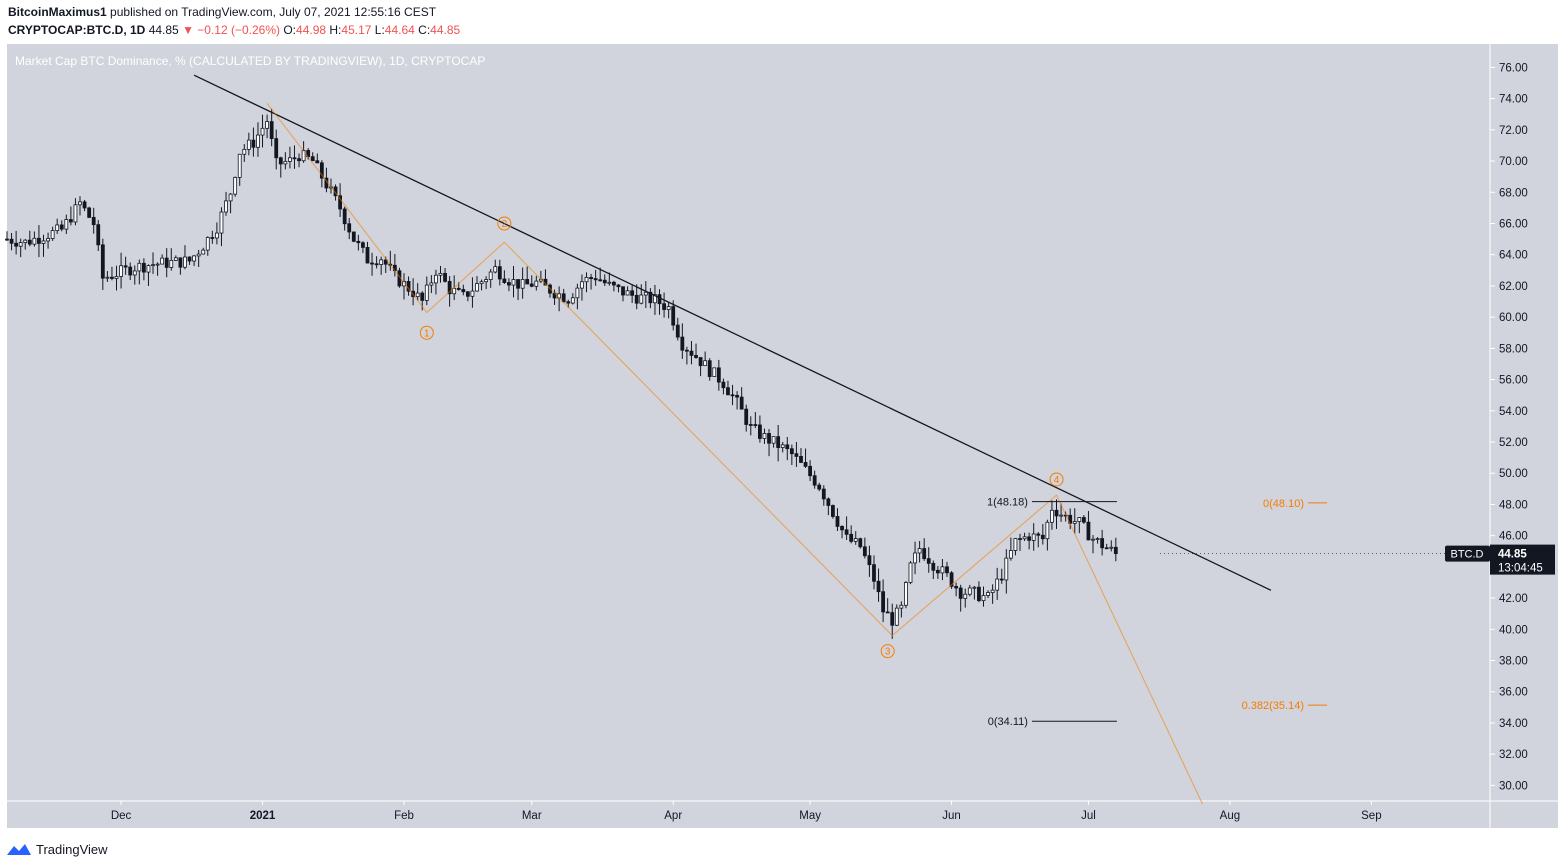  Describe the element at coordinates (1513, 693) in the screenshot. I see `y-tick-label: 36.00` at that location.